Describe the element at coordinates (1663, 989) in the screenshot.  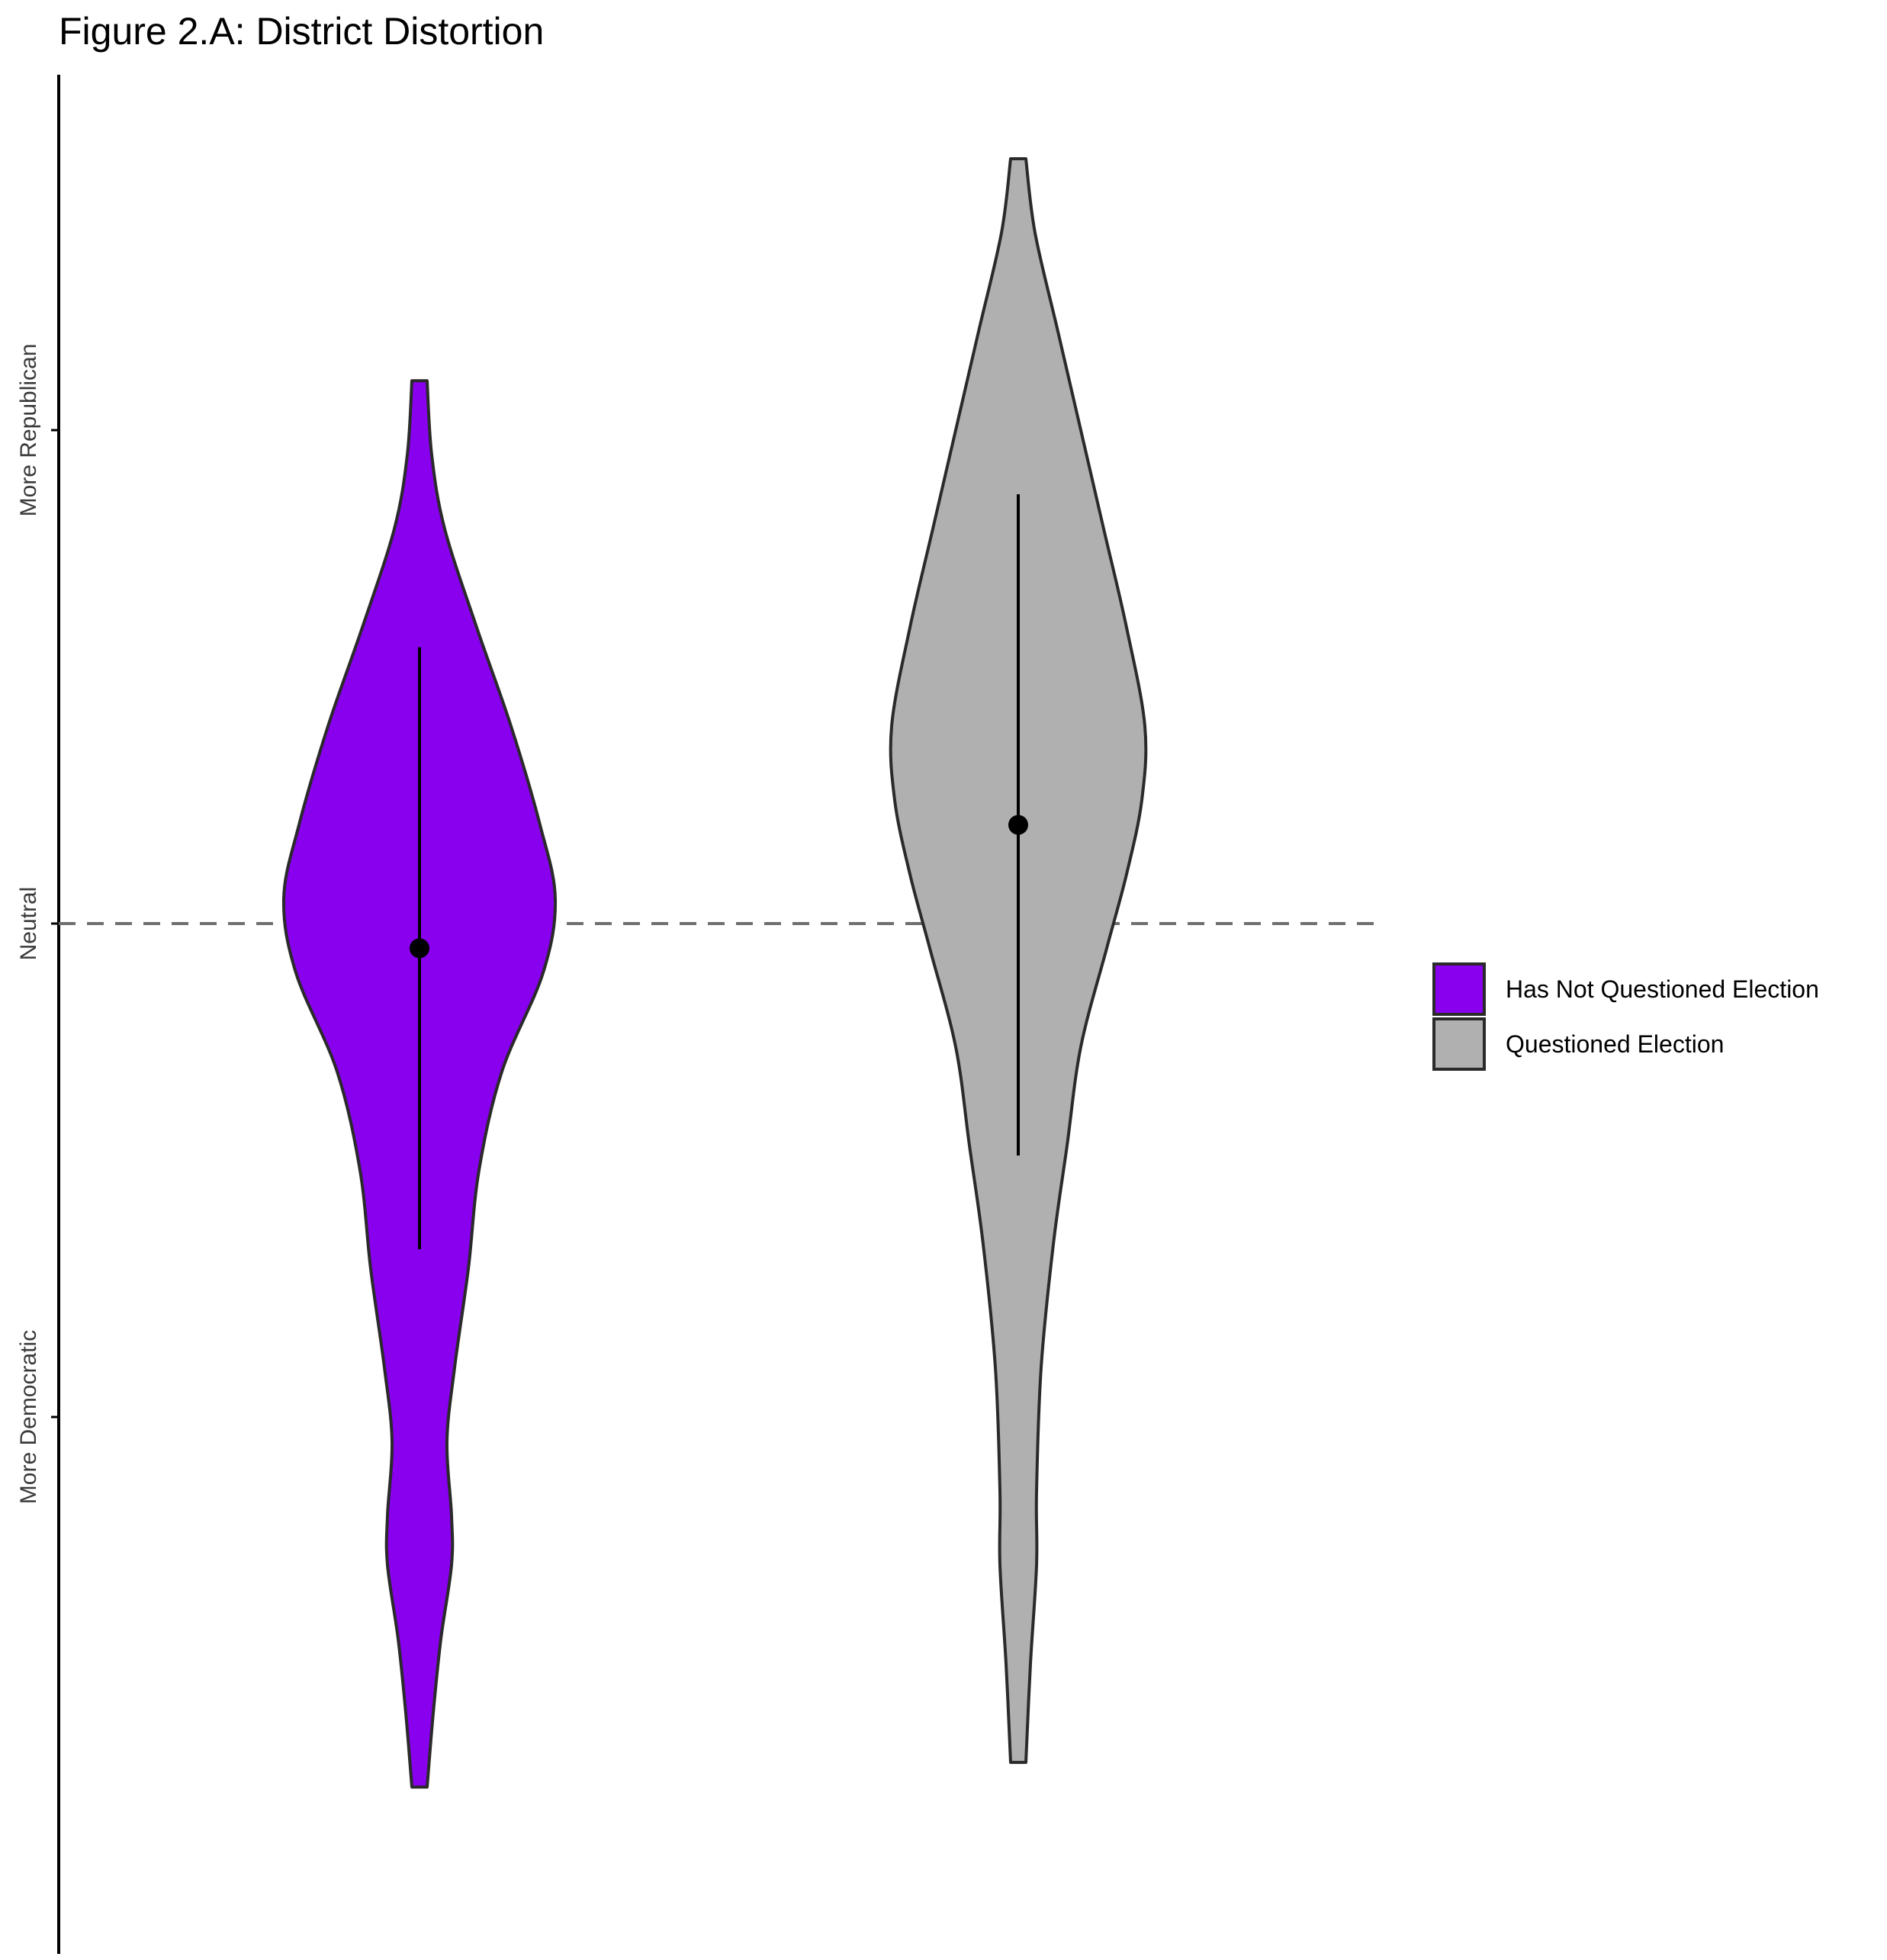
I see `legend-label: Has Not Questioned Election` at that location.